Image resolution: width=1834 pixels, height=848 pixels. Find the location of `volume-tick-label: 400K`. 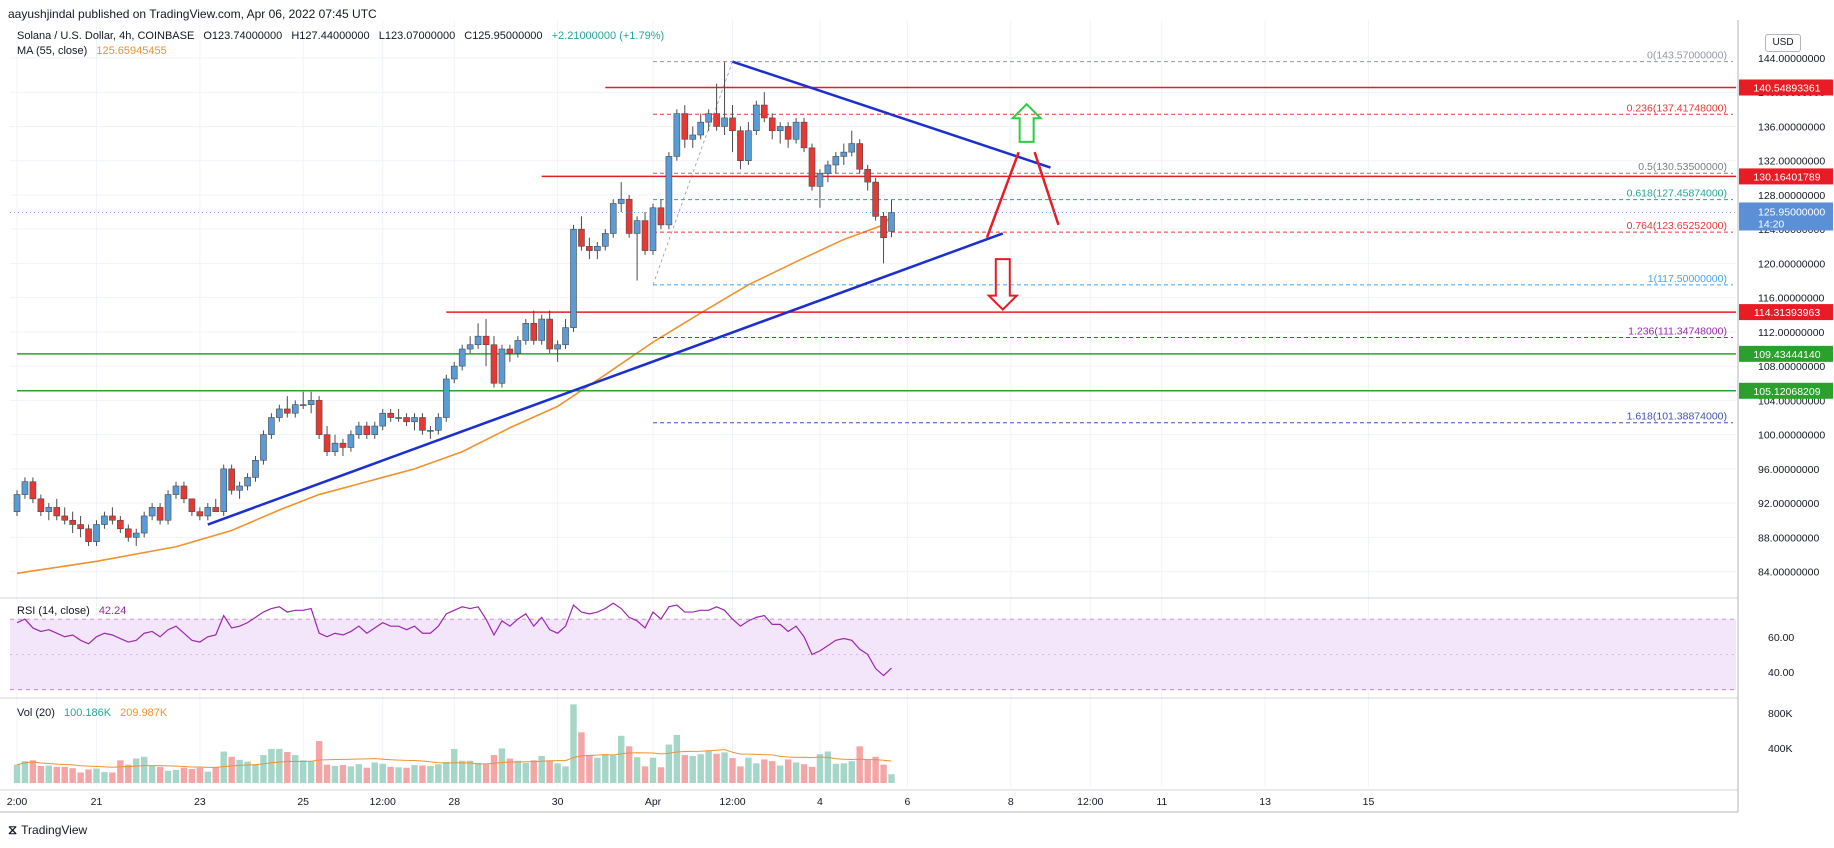

volume-tick-label: 400K is located at coordinates (1780, 749).